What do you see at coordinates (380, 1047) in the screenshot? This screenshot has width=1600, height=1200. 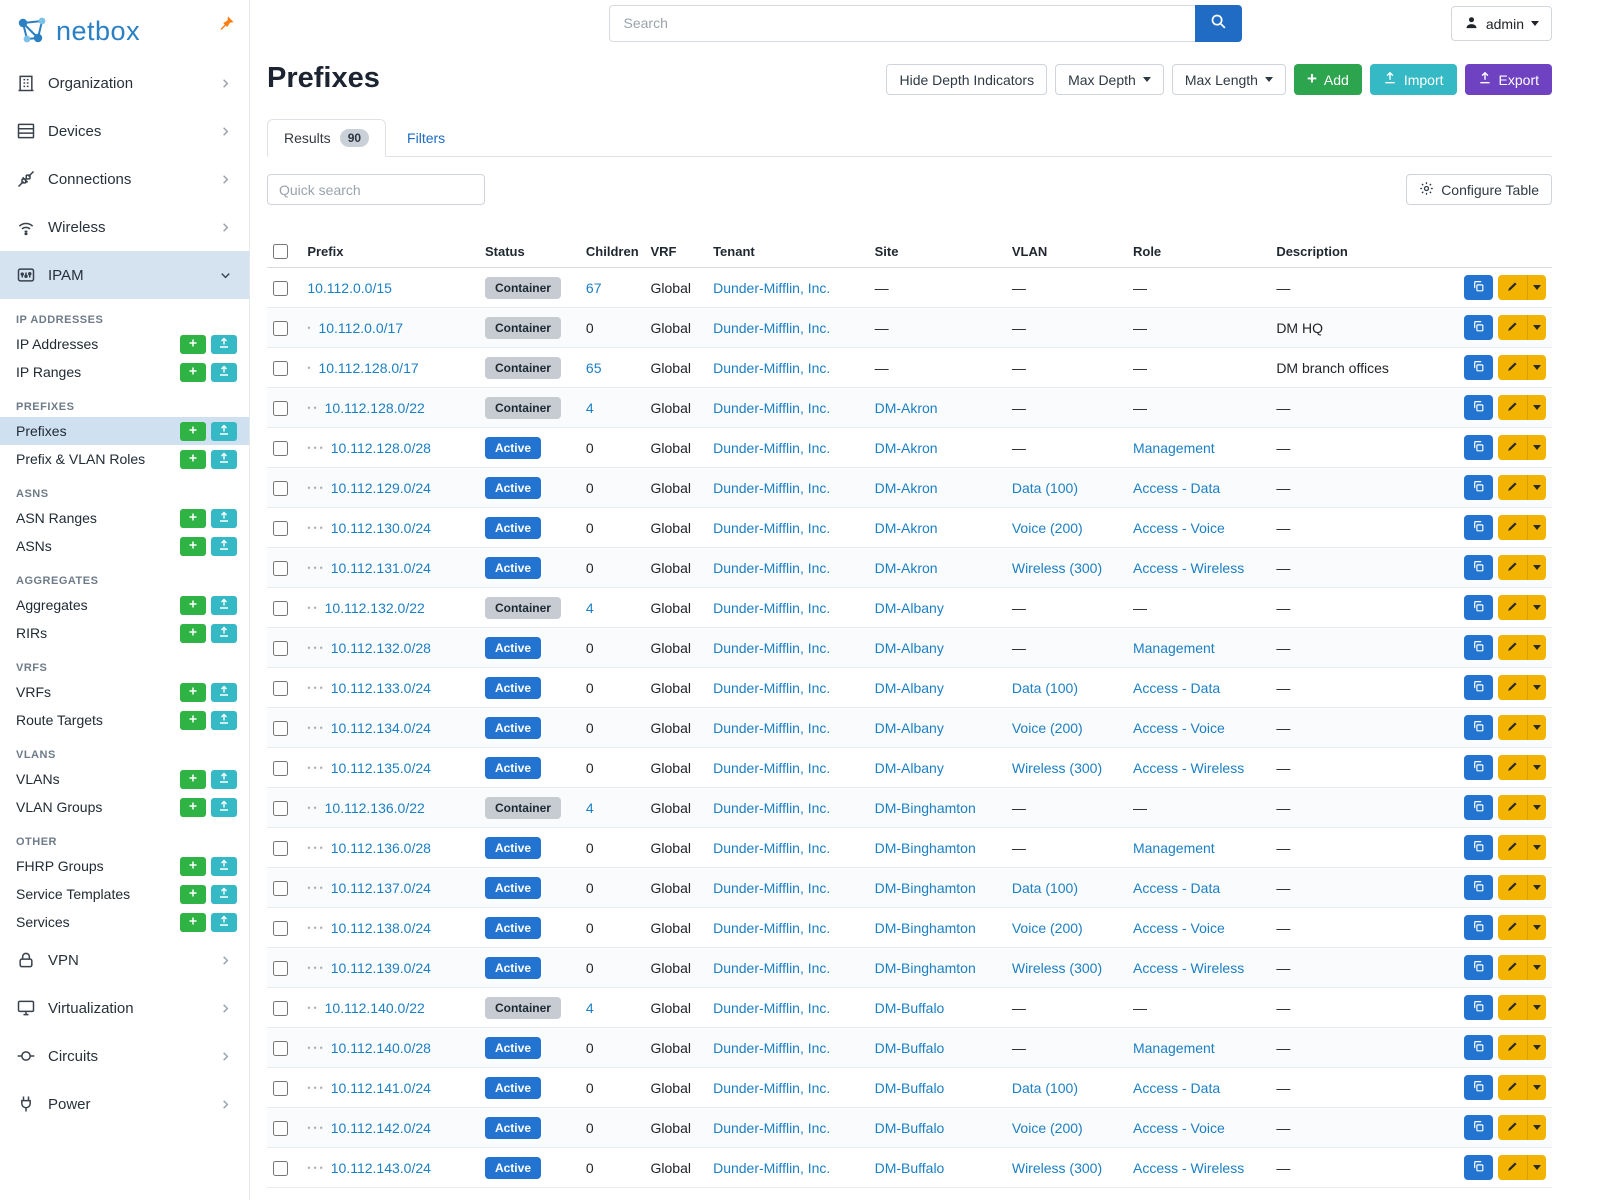 I see `prefix-link: 10.112.140.0/28` at bounding box center [380, 1047].